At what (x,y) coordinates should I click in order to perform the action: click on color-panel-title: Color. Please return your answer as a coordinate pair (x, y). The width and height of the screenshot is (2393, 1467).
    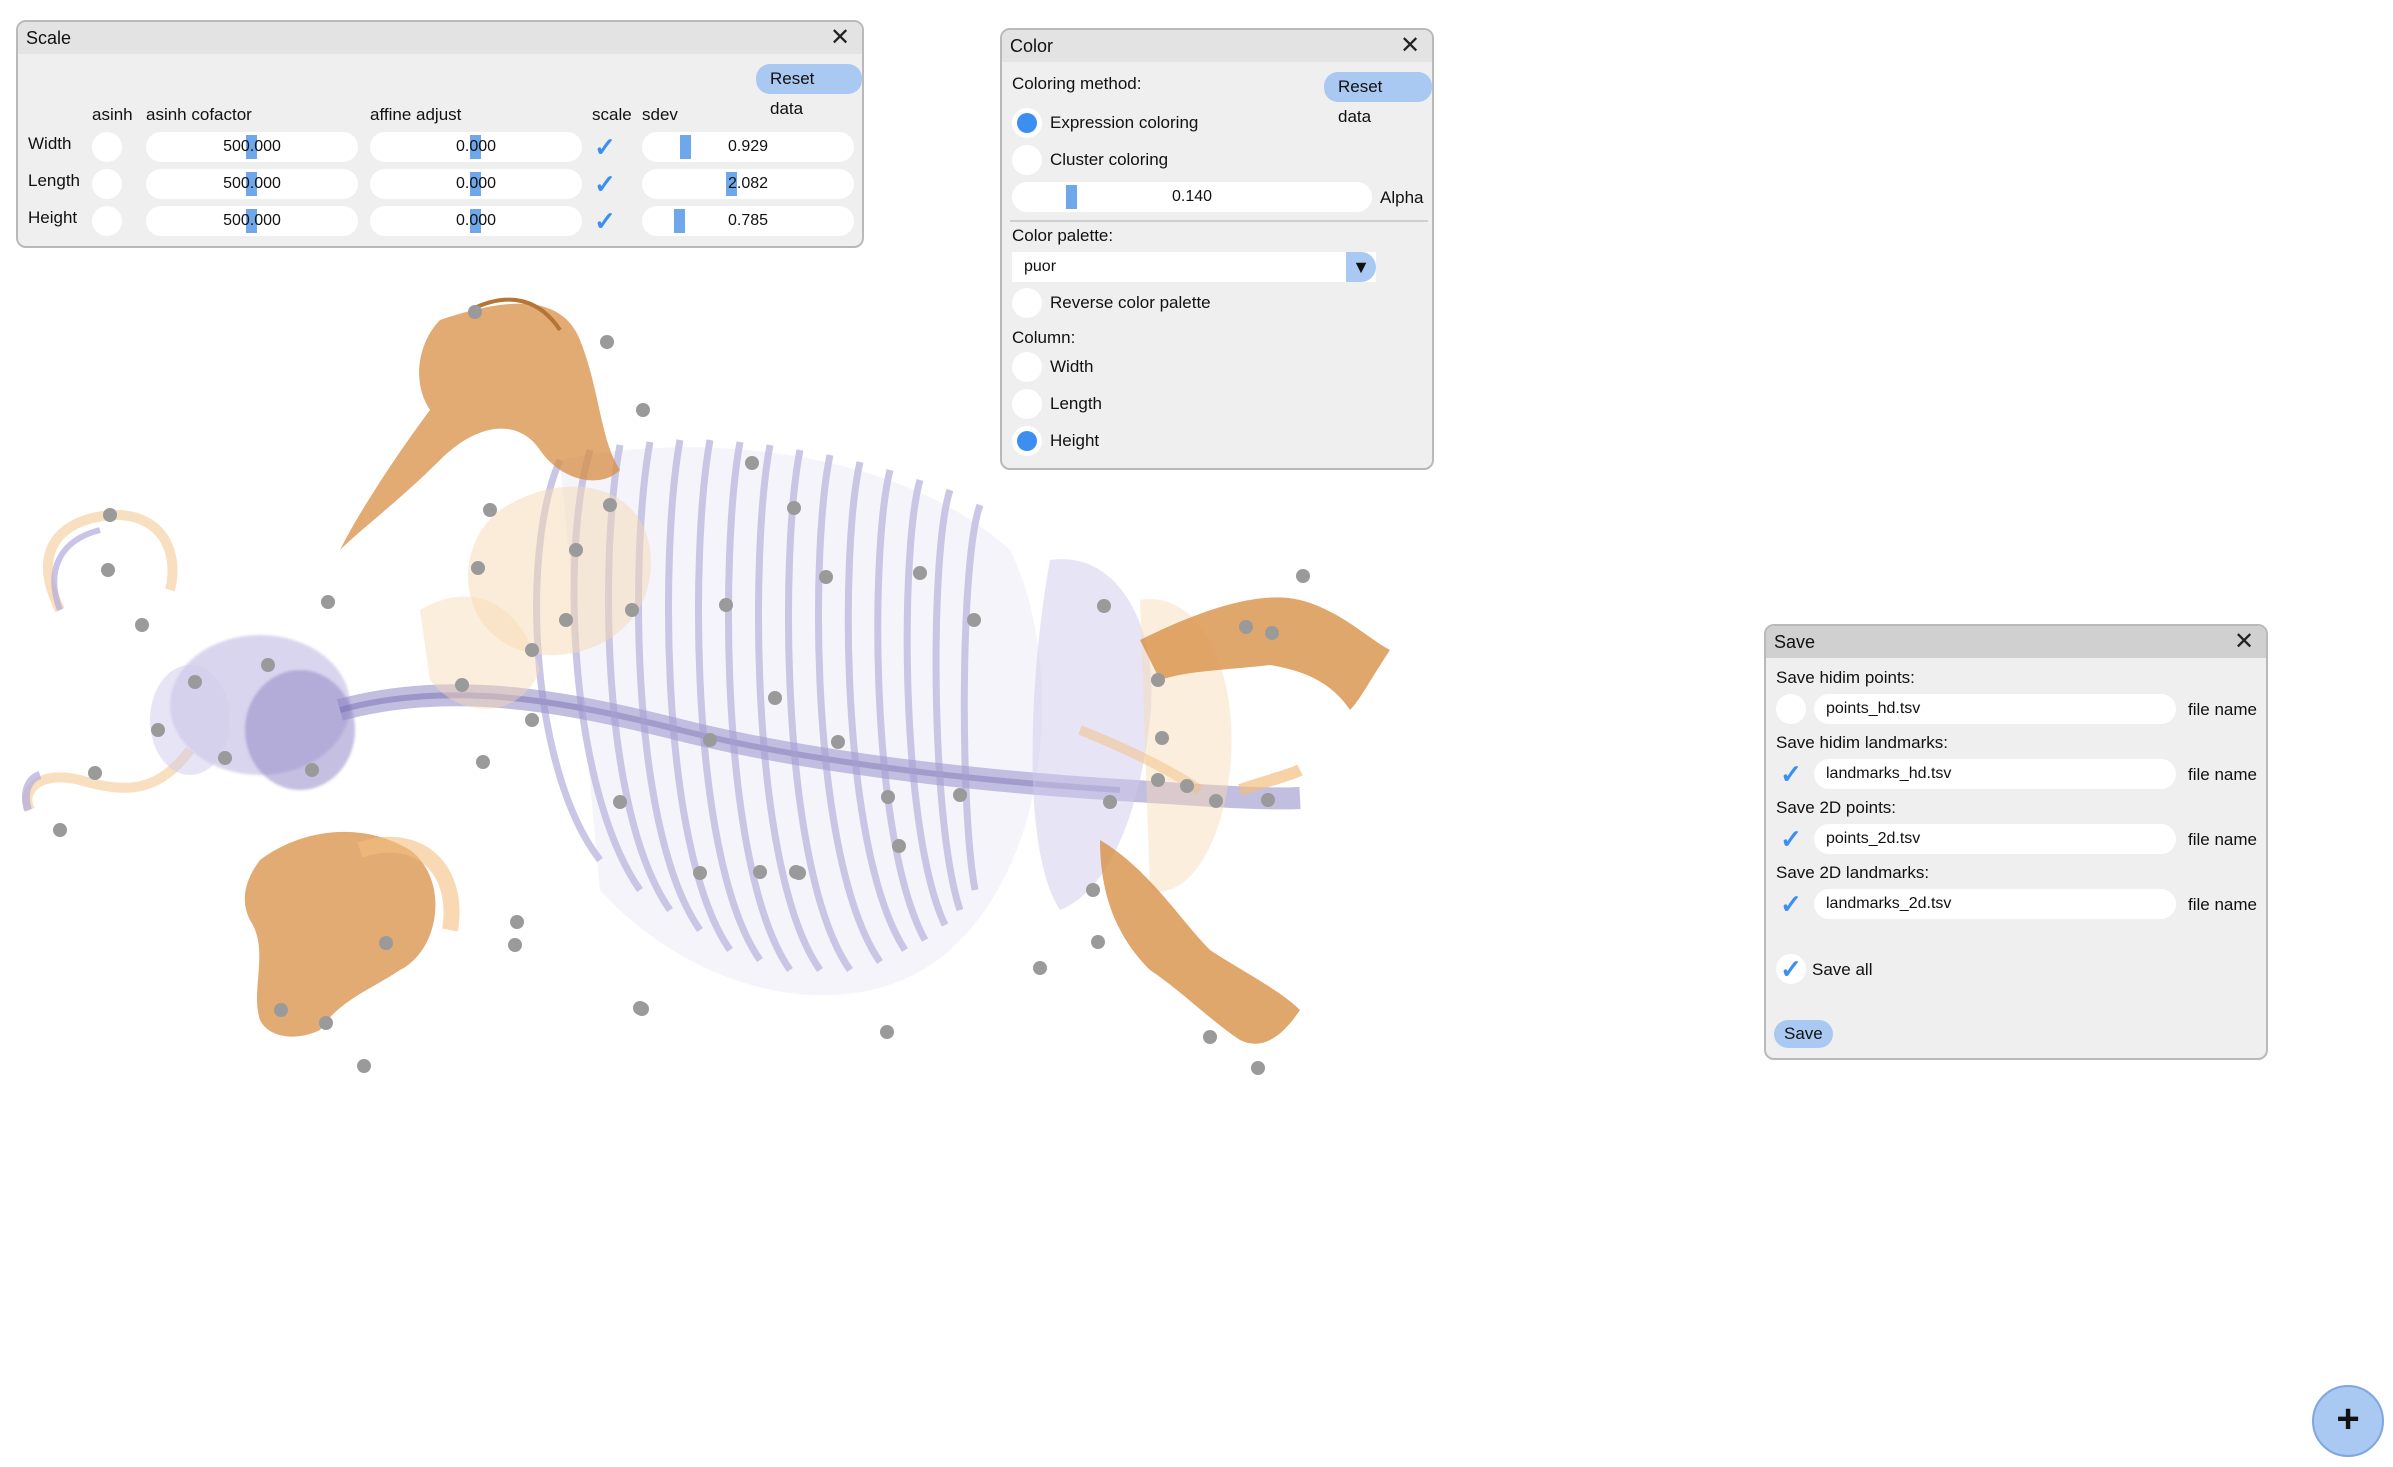
    Looking at the image, I should click on (1032, 46).